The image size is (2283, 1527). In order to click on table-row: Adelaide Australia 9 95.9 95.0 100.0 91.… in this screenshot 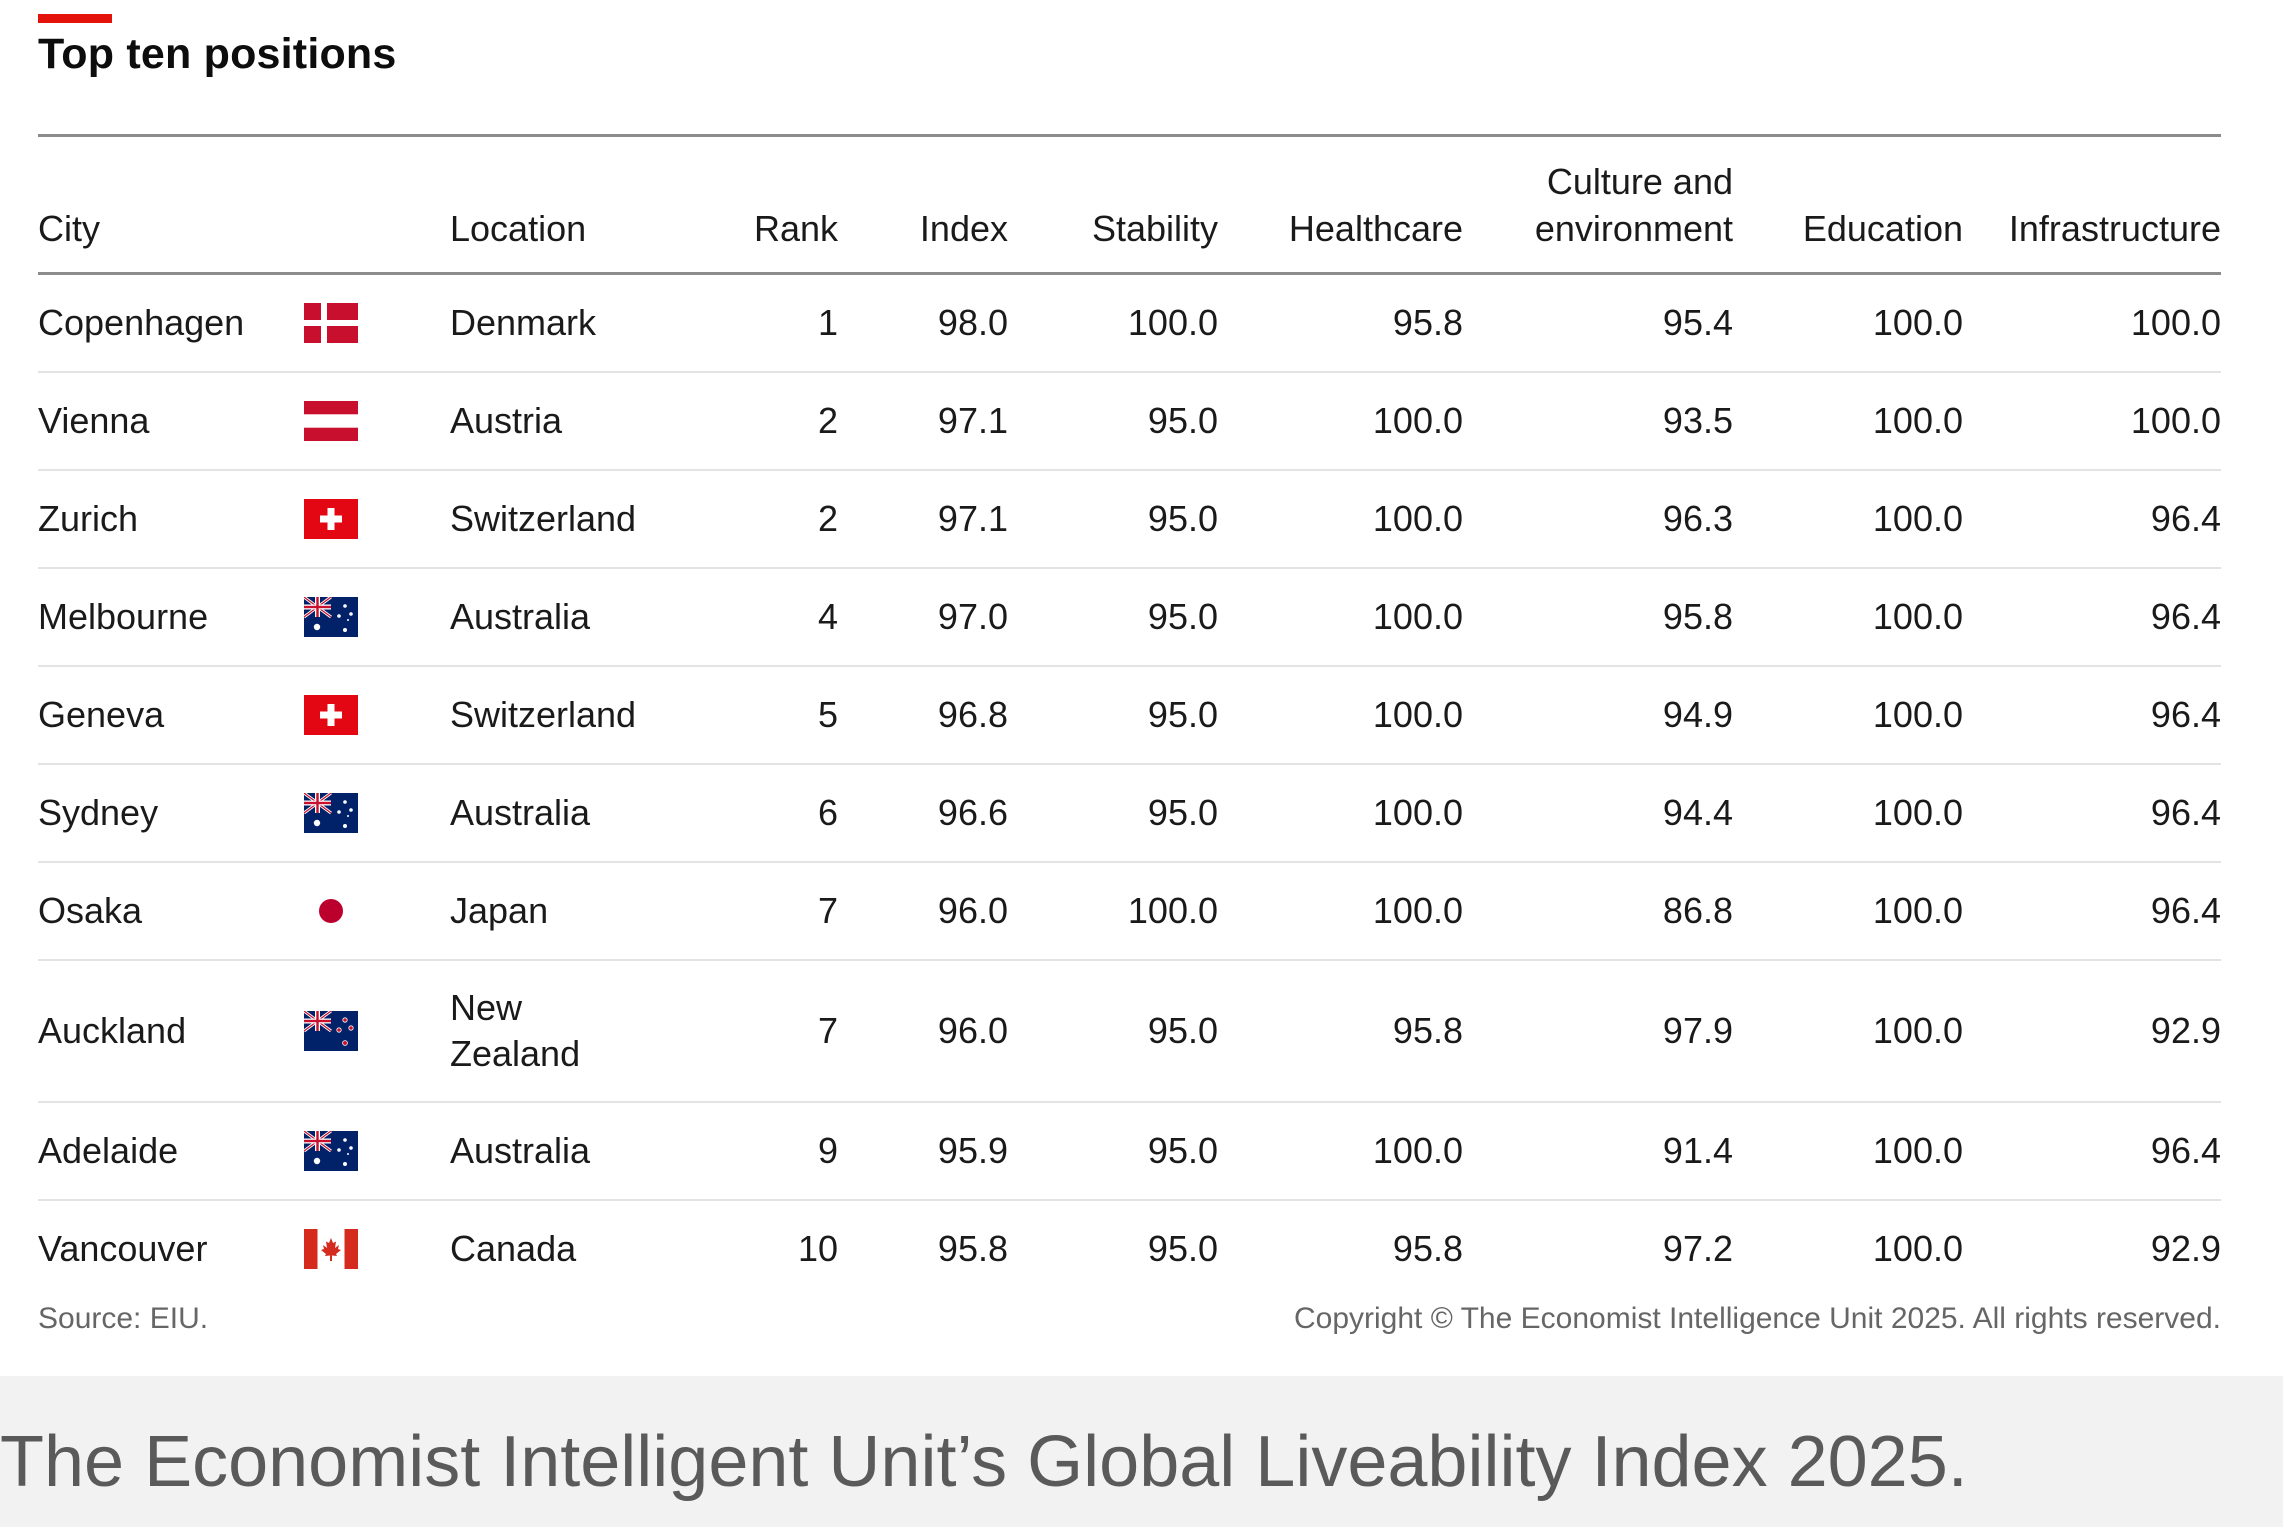, I will do `click(1129, 1152)`.